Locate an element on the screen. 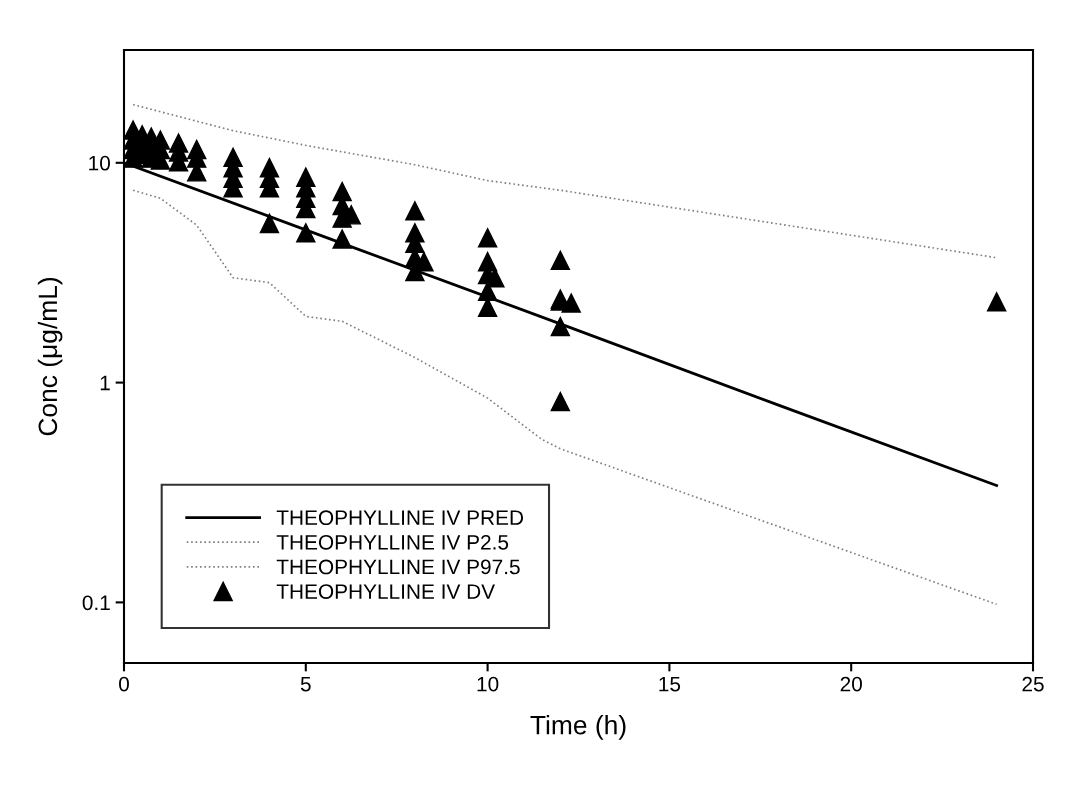 The image size is (1065, 787). legend-label: THEOPHYLLINE IV DV is located at coordinates (385, 591).